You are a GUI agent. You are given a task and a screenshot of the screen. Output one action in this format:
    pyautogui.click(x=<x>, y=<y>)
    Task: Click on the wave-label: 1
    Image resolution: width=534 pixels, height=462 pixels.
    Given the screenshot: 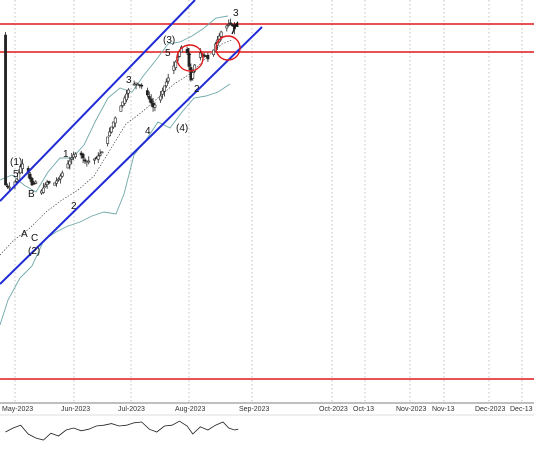 What is the action you would take?
    pyautogui.click(x=66, y=154)
    